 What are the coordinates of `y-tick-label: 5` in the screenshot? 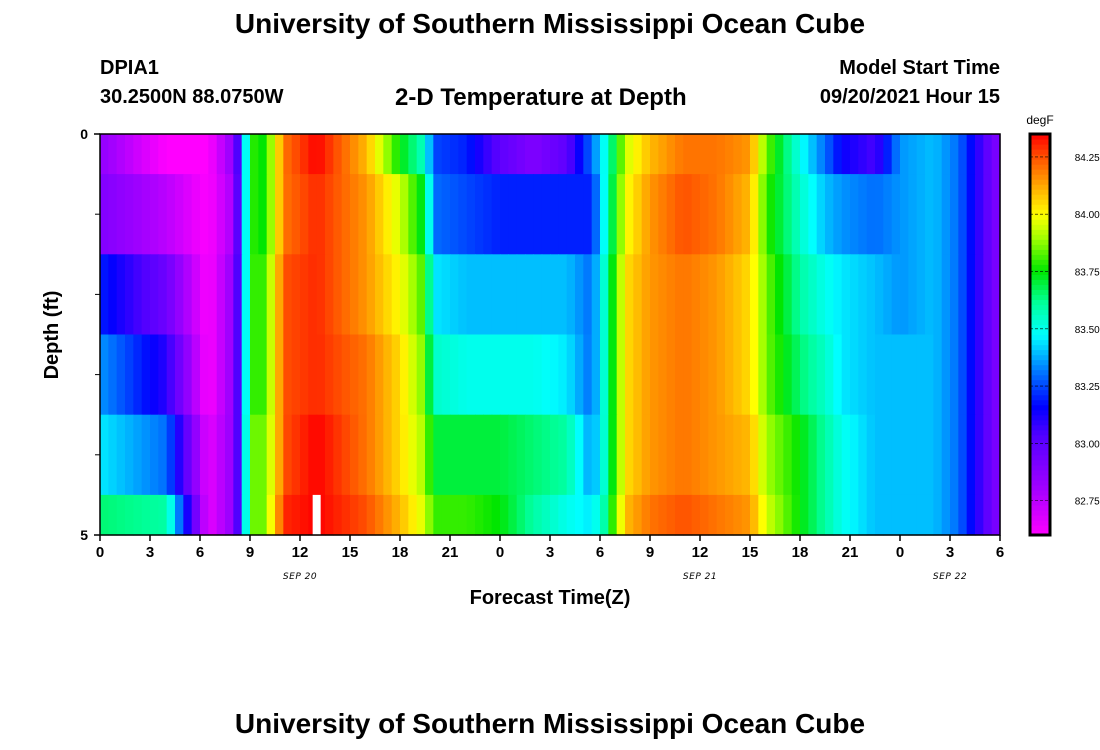 It's located at (84, 535).